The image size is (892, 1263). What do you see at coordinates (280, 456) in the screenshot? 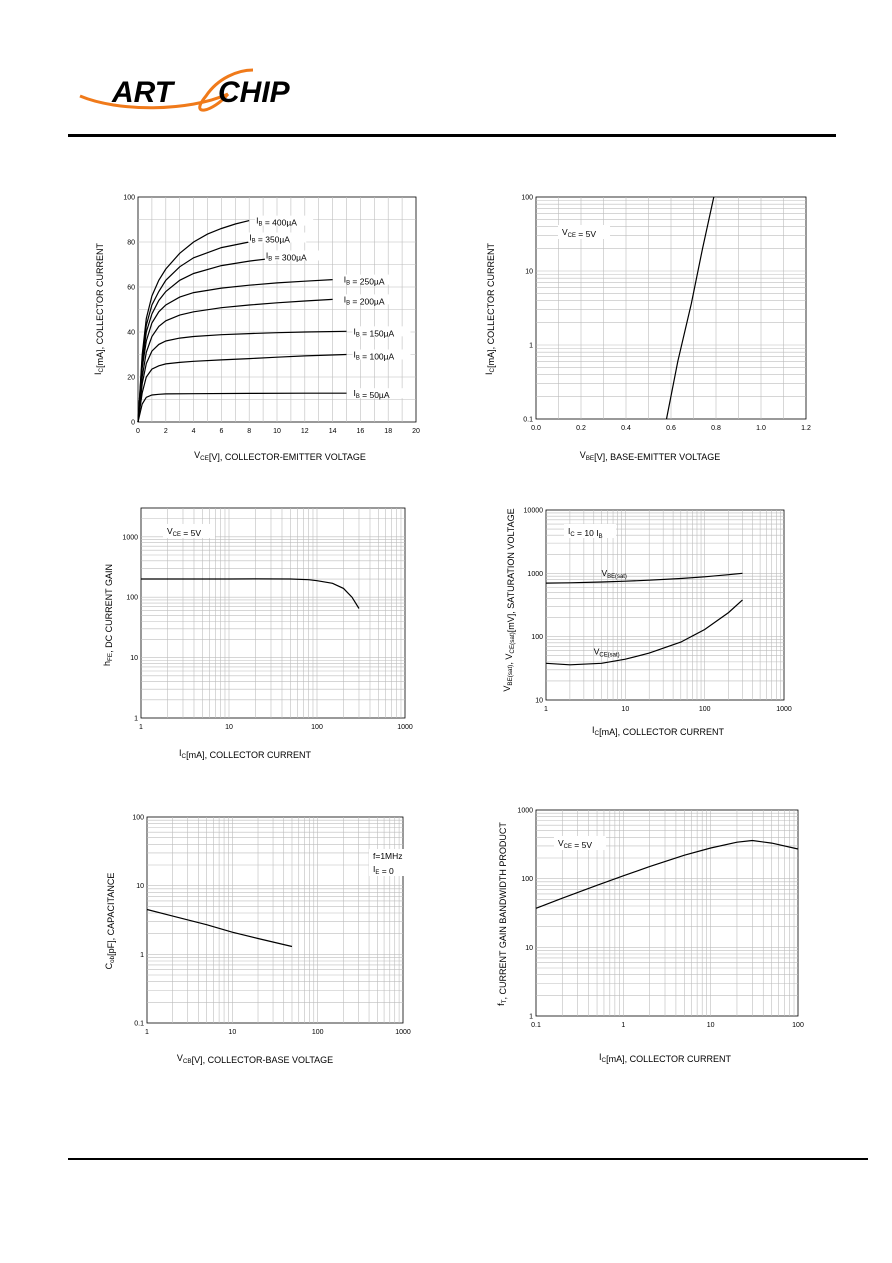
I see `x-axis-label: VCE[V], COLLECTOR-EMITTER VOLTAGE` at bounding box center [280, 456].